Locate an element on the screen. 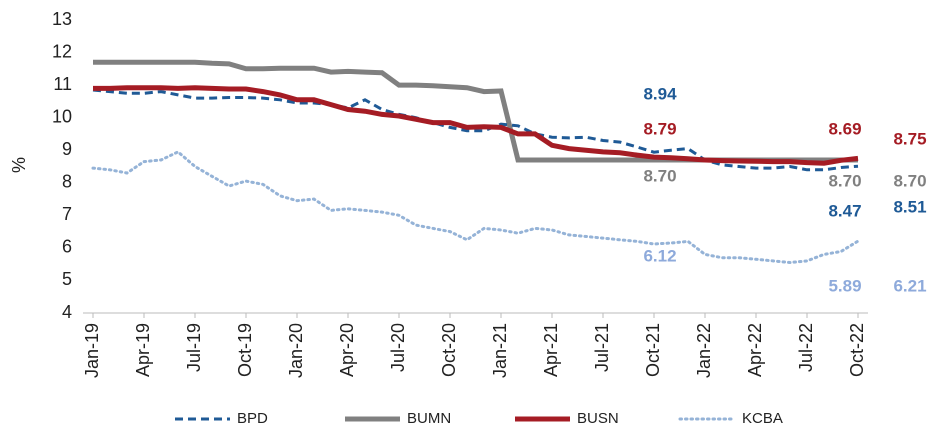  legend-label: BUMN is located at coordinates (429, 418).